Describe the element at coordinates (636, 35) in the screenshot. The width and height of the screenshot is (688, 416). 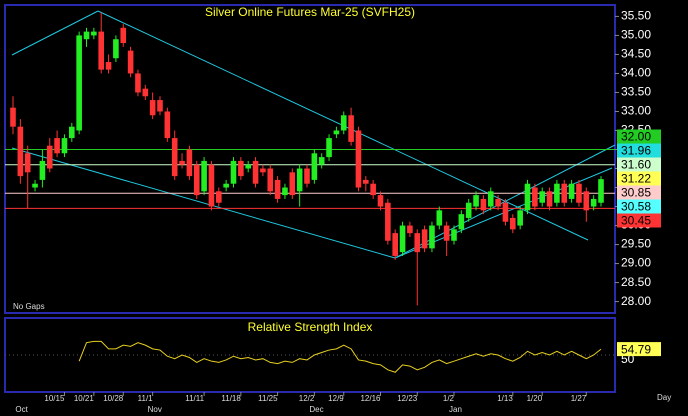
I see `y-tick-label: 35.00` at that location.